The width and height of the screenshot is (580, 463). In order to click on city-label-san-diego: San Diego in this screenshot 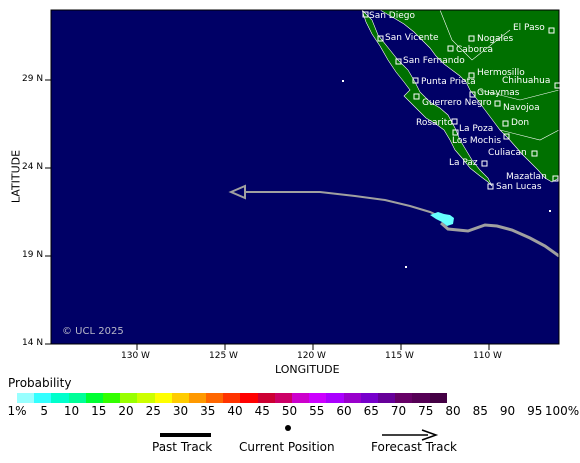, I will do `click(392, 16)`.